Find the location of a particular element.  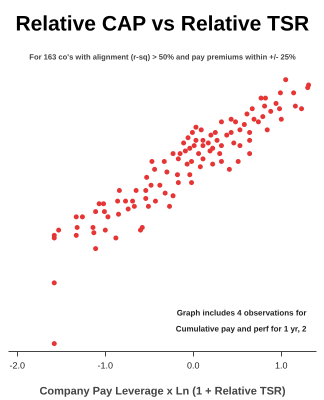

annotation: Graph includes 4 observations for is located at coordinates (241, 313).